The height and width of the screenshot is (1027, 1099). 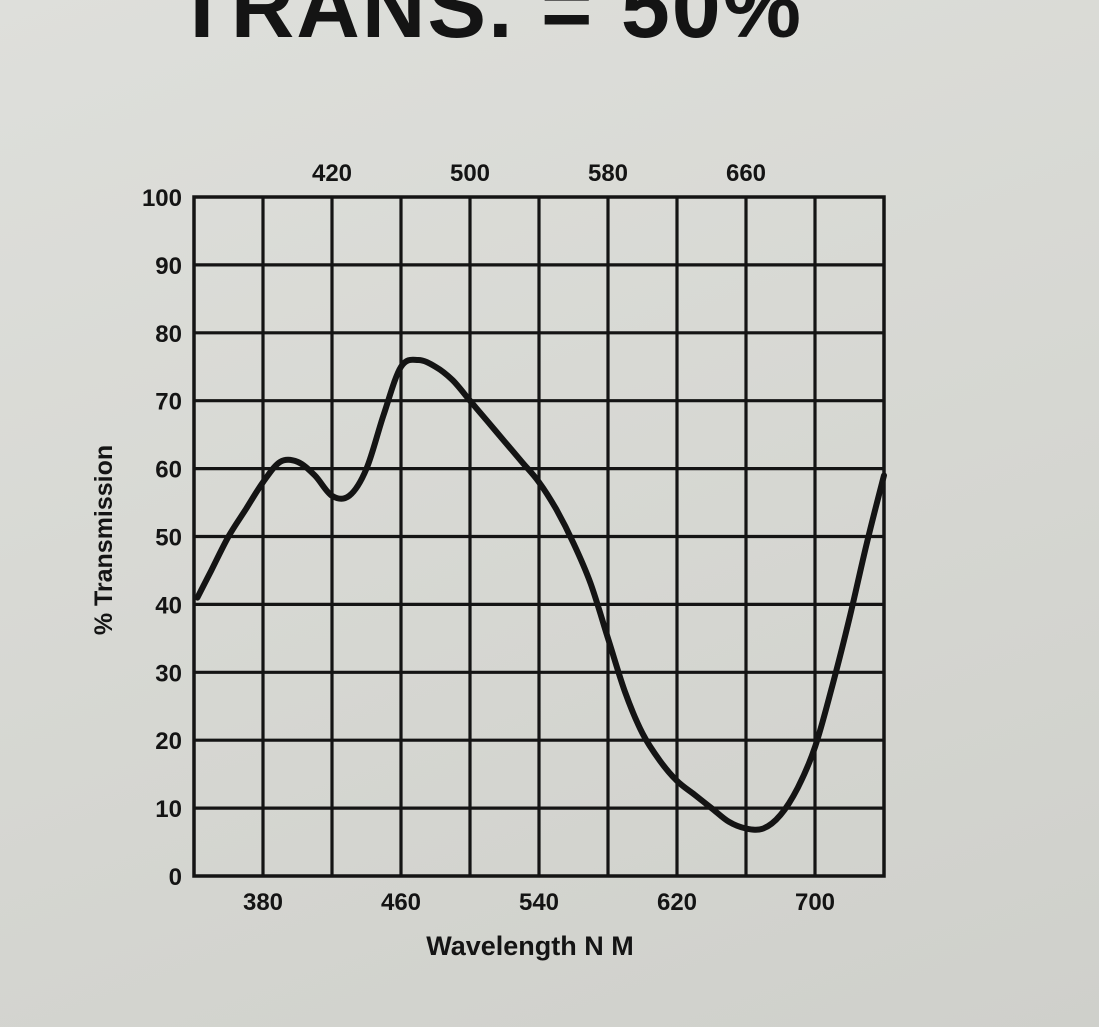 What do you see at coordinates (168, 538) in the screenshot?
I see `y-tick-label: 50` at bounding box center [168, 538].